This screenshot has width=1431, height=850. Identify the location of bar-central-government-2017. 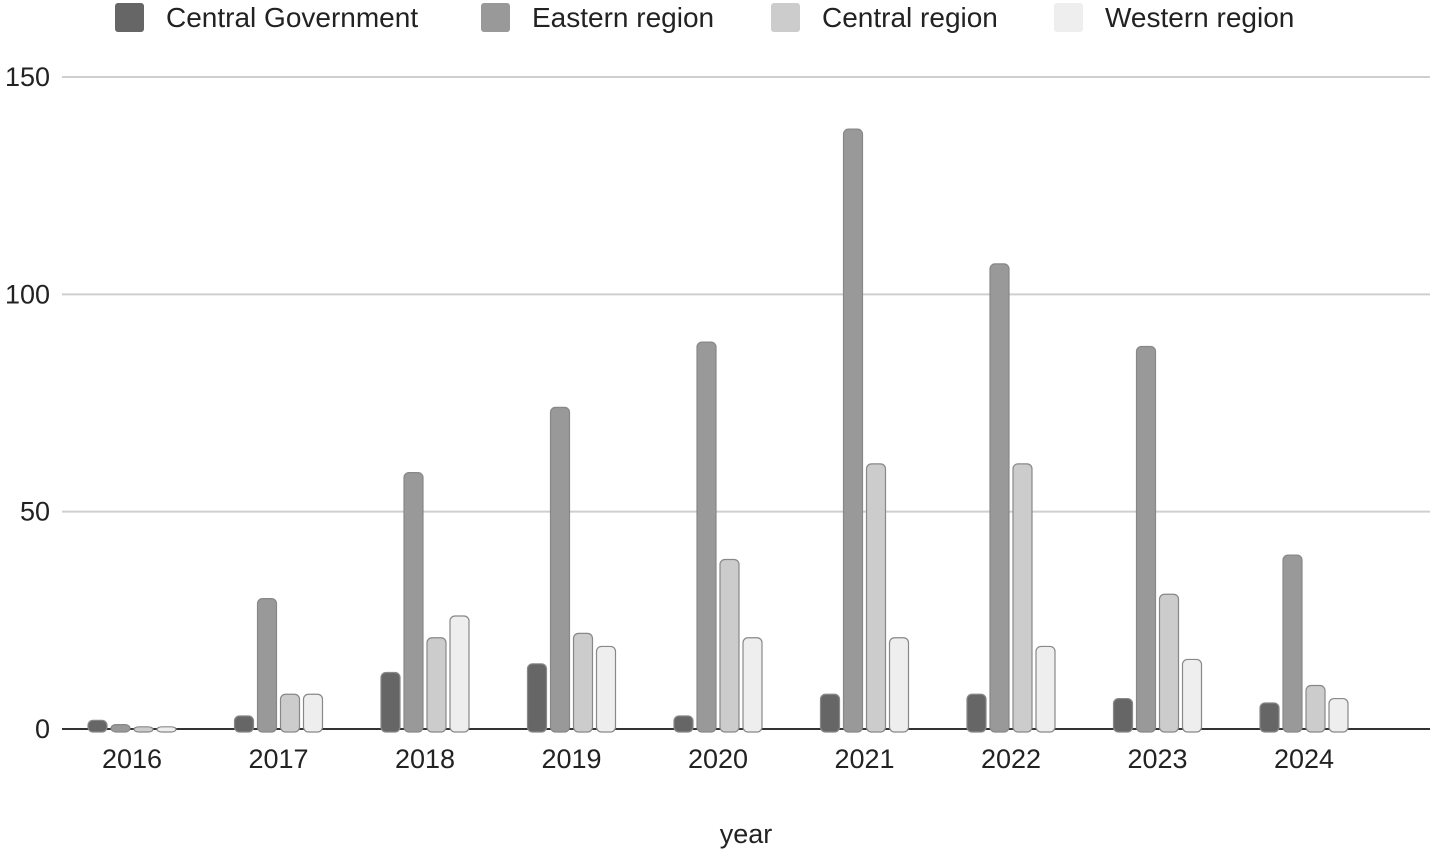
(244, 724).